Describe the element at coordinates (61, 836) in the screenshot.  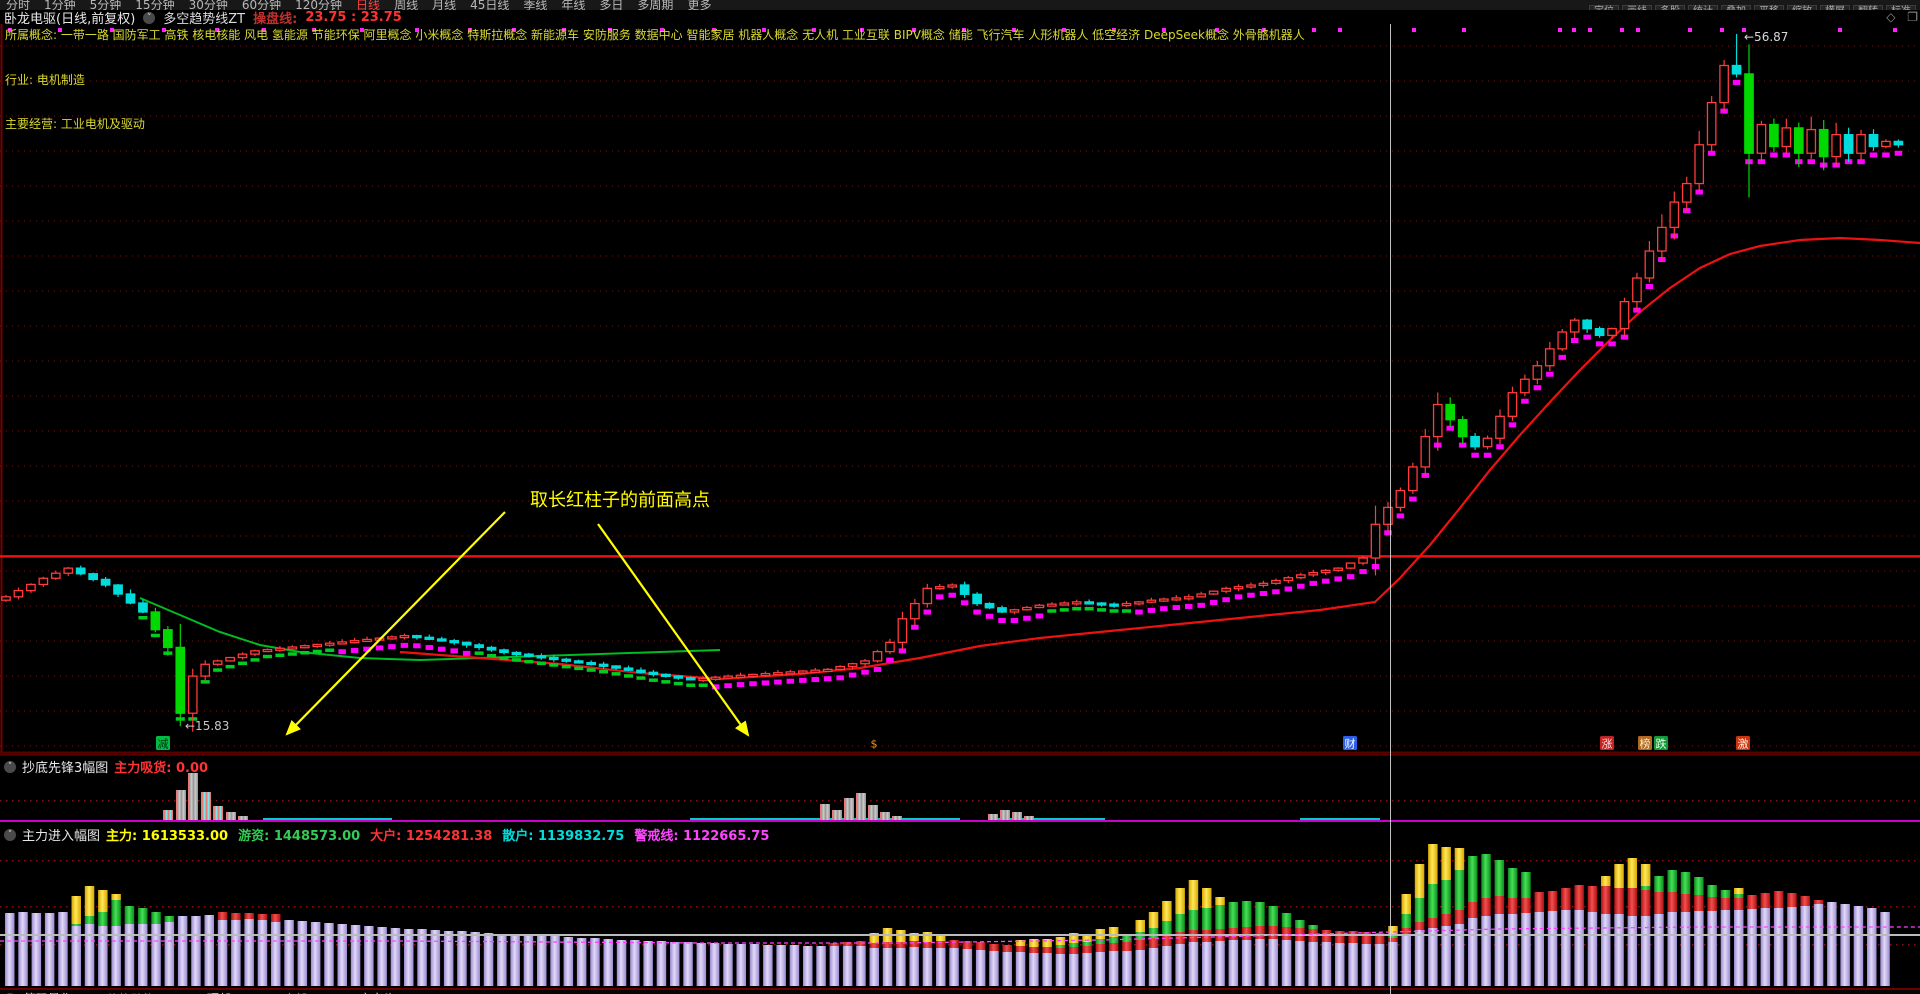
I see `panel3-title: 主力进入幅图` at that location.